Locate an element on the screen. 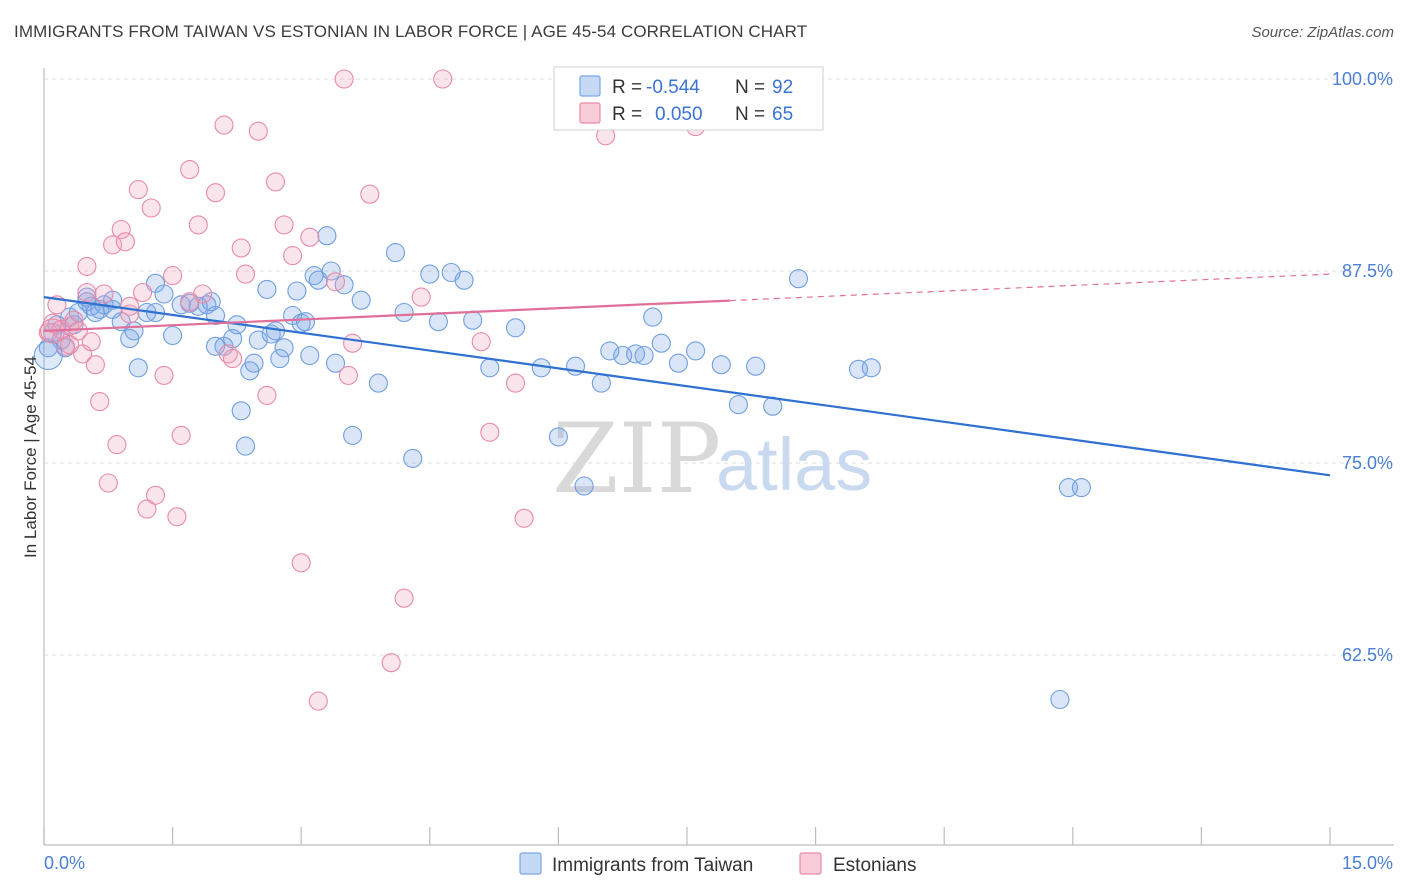 The image size is (1406, 892). bottom-legend-swatch-taiwan is located at coordinates (530, 863).